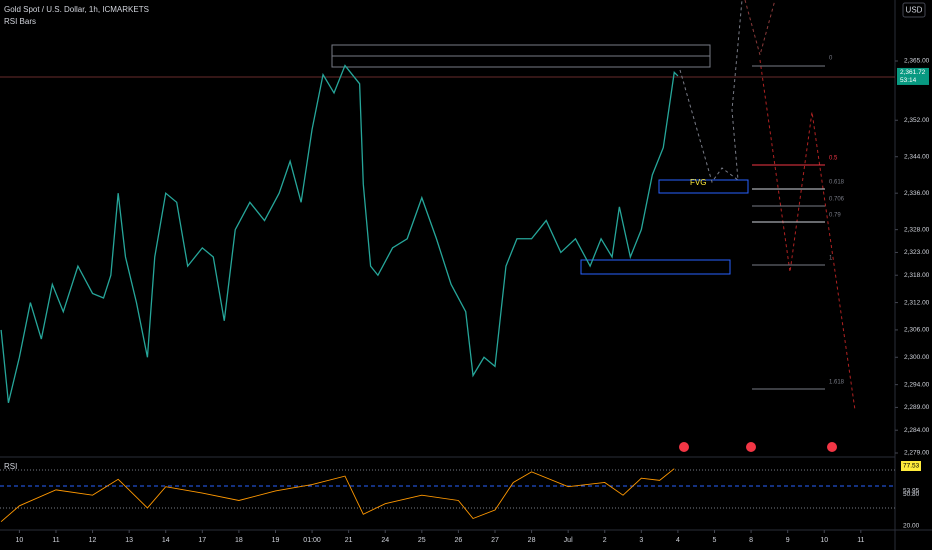 This screenshot has height=550, width=932. Describe the element at coordinates (917, 275) in the screenshot. I see `y-tick-label: 2,318.00` at that location.